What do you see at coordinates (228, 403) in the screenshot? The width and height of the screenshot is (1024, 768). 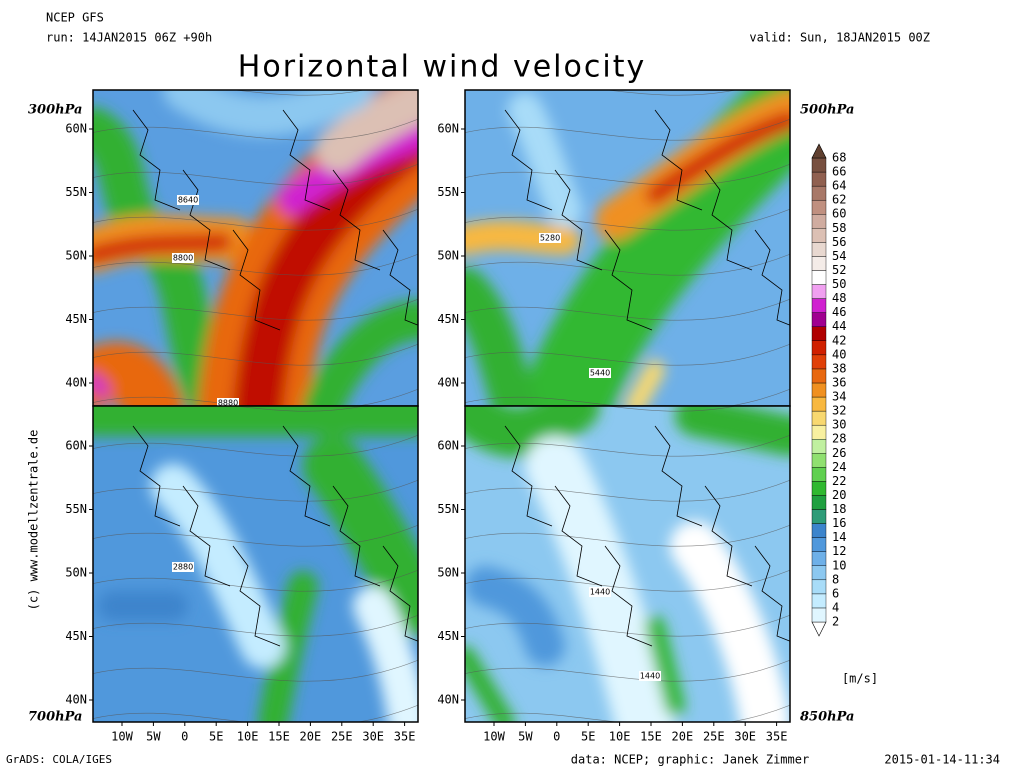 I see `contour-label: 8880` at bounding box center [228, 403].